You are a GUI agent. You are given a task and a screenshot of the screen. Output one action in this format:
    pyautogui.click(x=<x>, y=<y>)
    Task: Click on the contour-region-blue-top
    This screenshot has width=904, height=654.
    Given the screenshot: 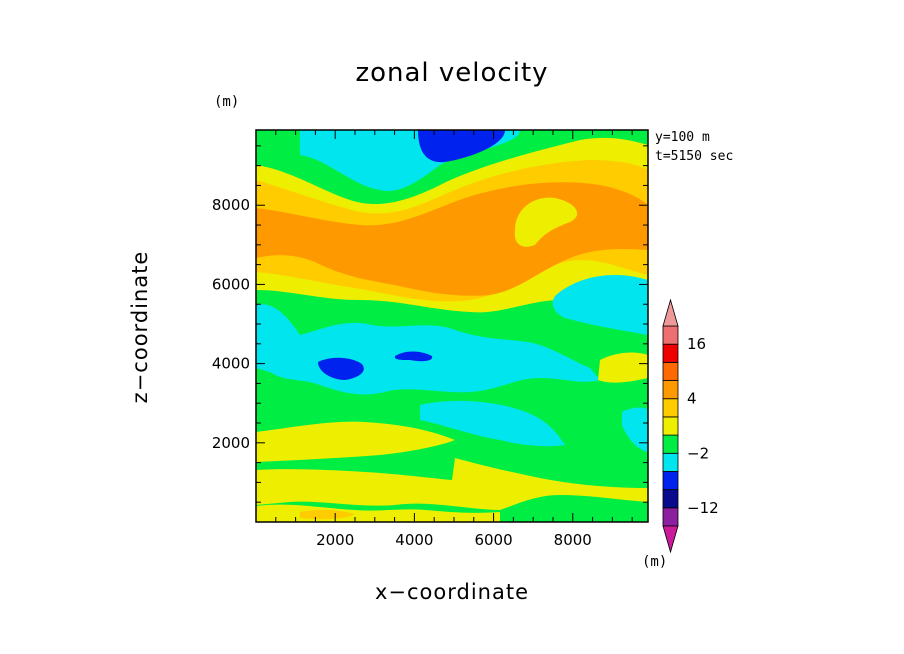 What is the action you would take?
    pyautogui.click(x=461, y=146)
    